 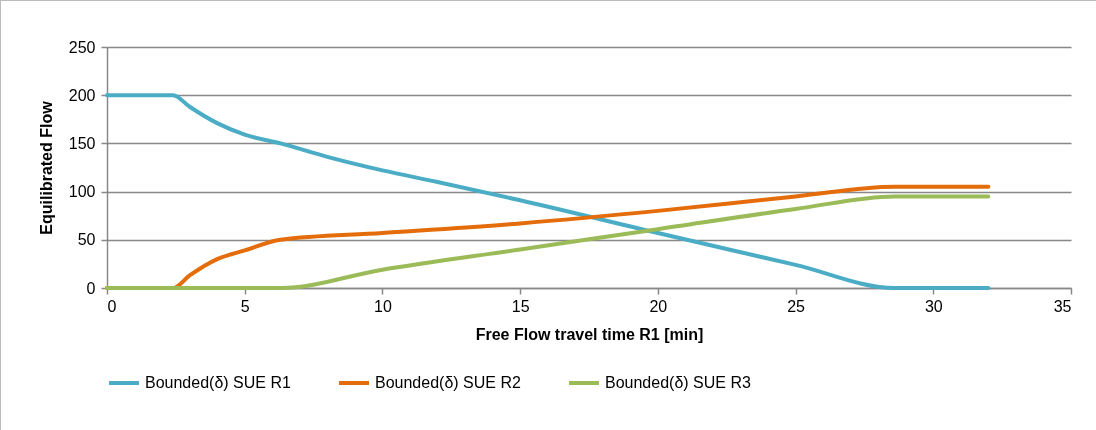 I want to click on y-axis-title: Equilibrated Flow, so click(x=46, y=167).